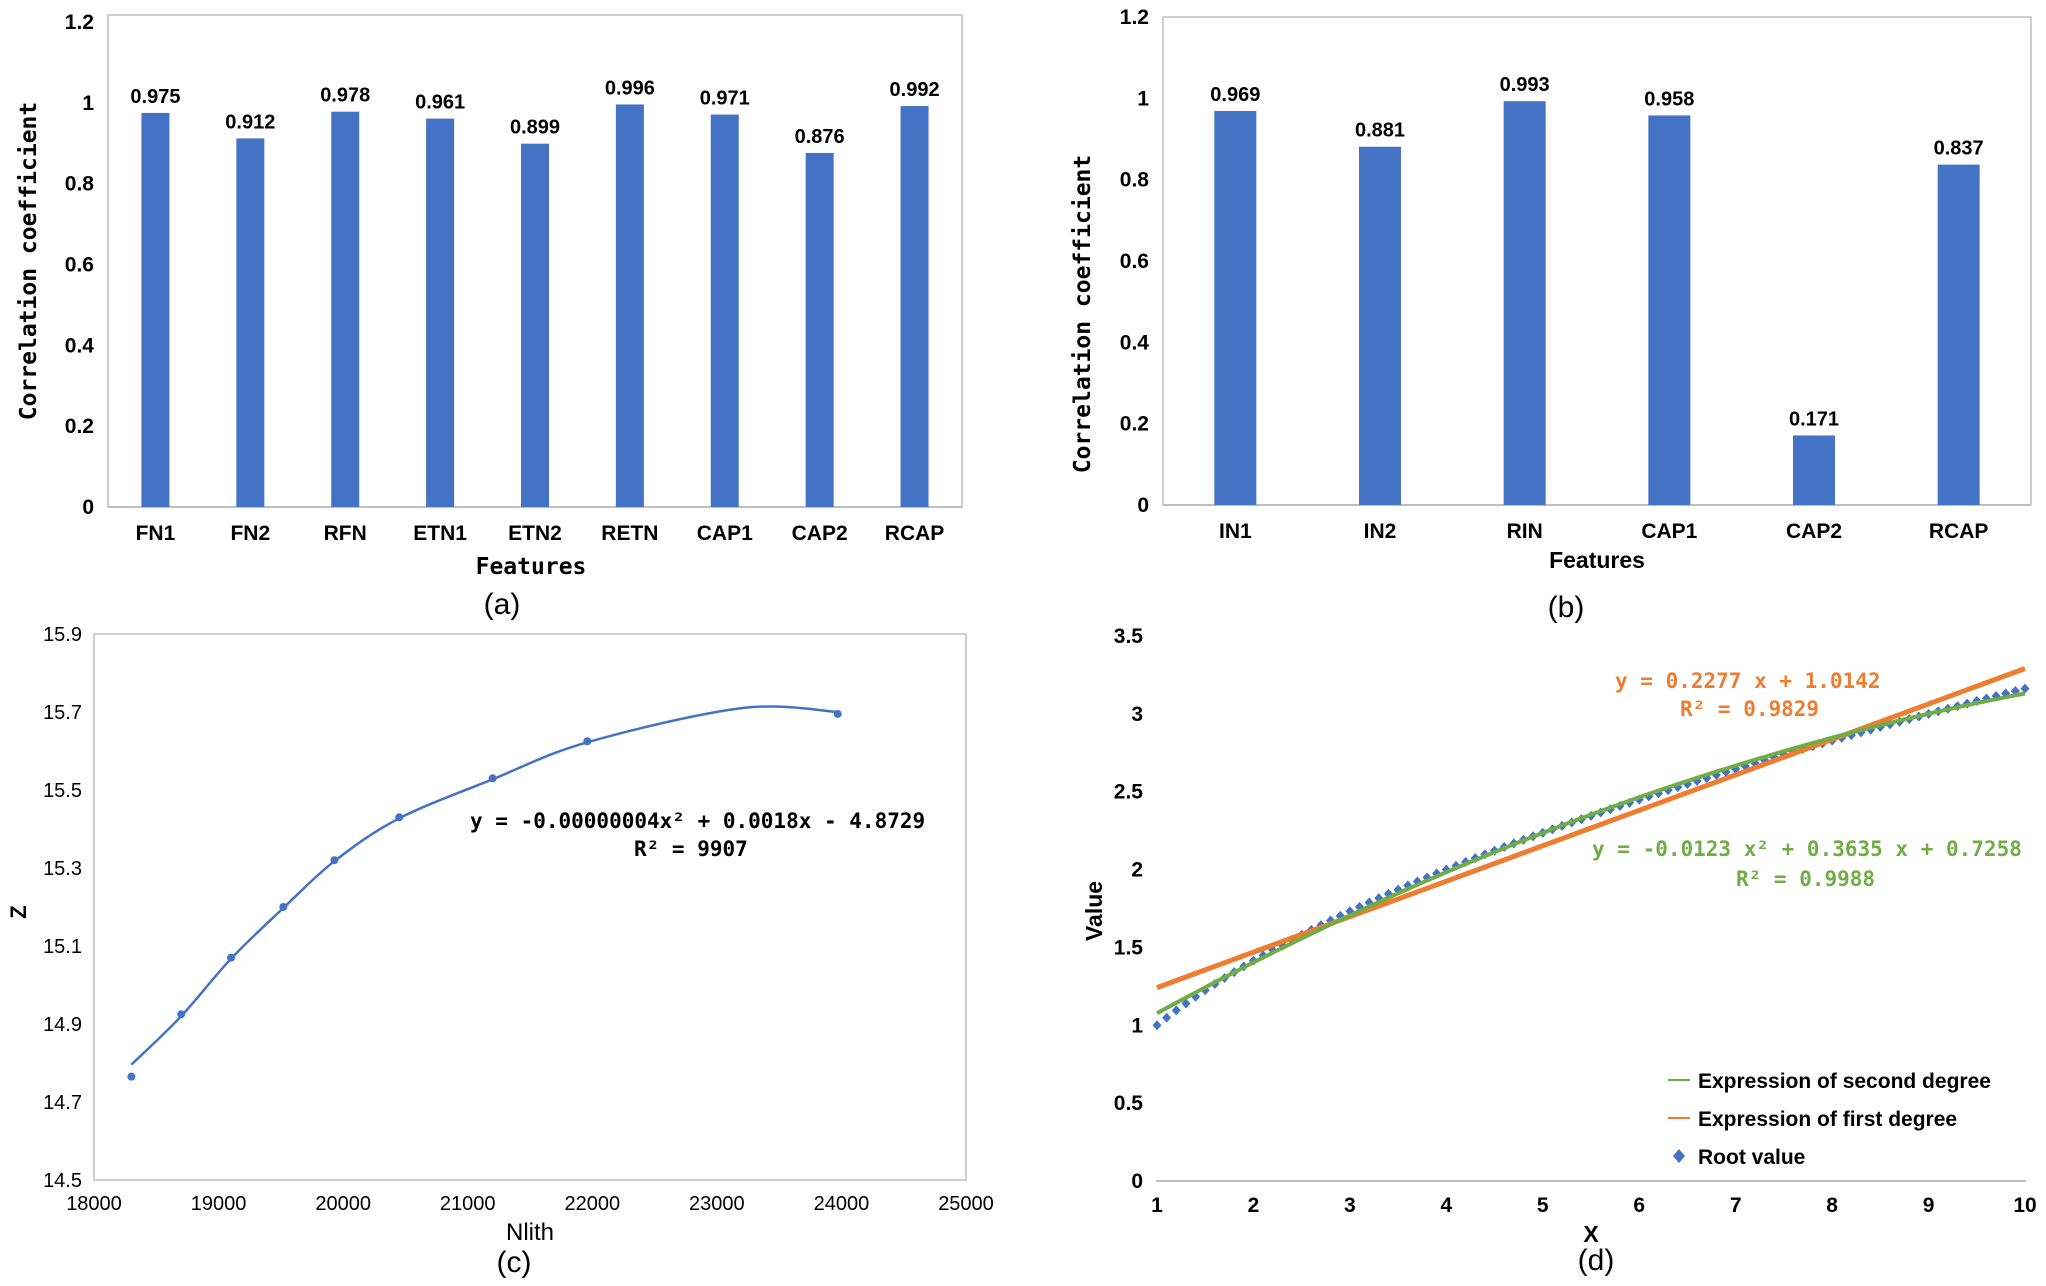 This screenshot has height=1286, width=2046. I want to click on chart-c-x-tick: 24000, so click(842, 1204).